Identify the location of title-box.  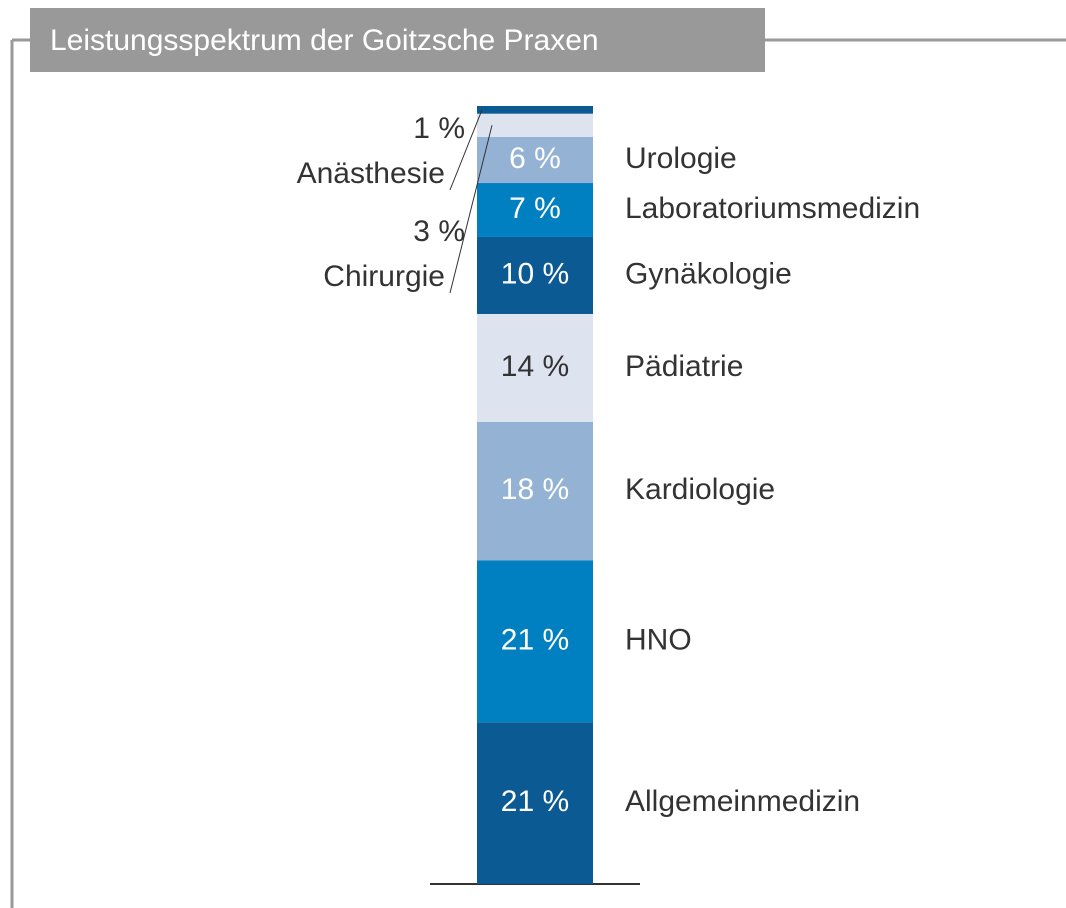
(397, 40).